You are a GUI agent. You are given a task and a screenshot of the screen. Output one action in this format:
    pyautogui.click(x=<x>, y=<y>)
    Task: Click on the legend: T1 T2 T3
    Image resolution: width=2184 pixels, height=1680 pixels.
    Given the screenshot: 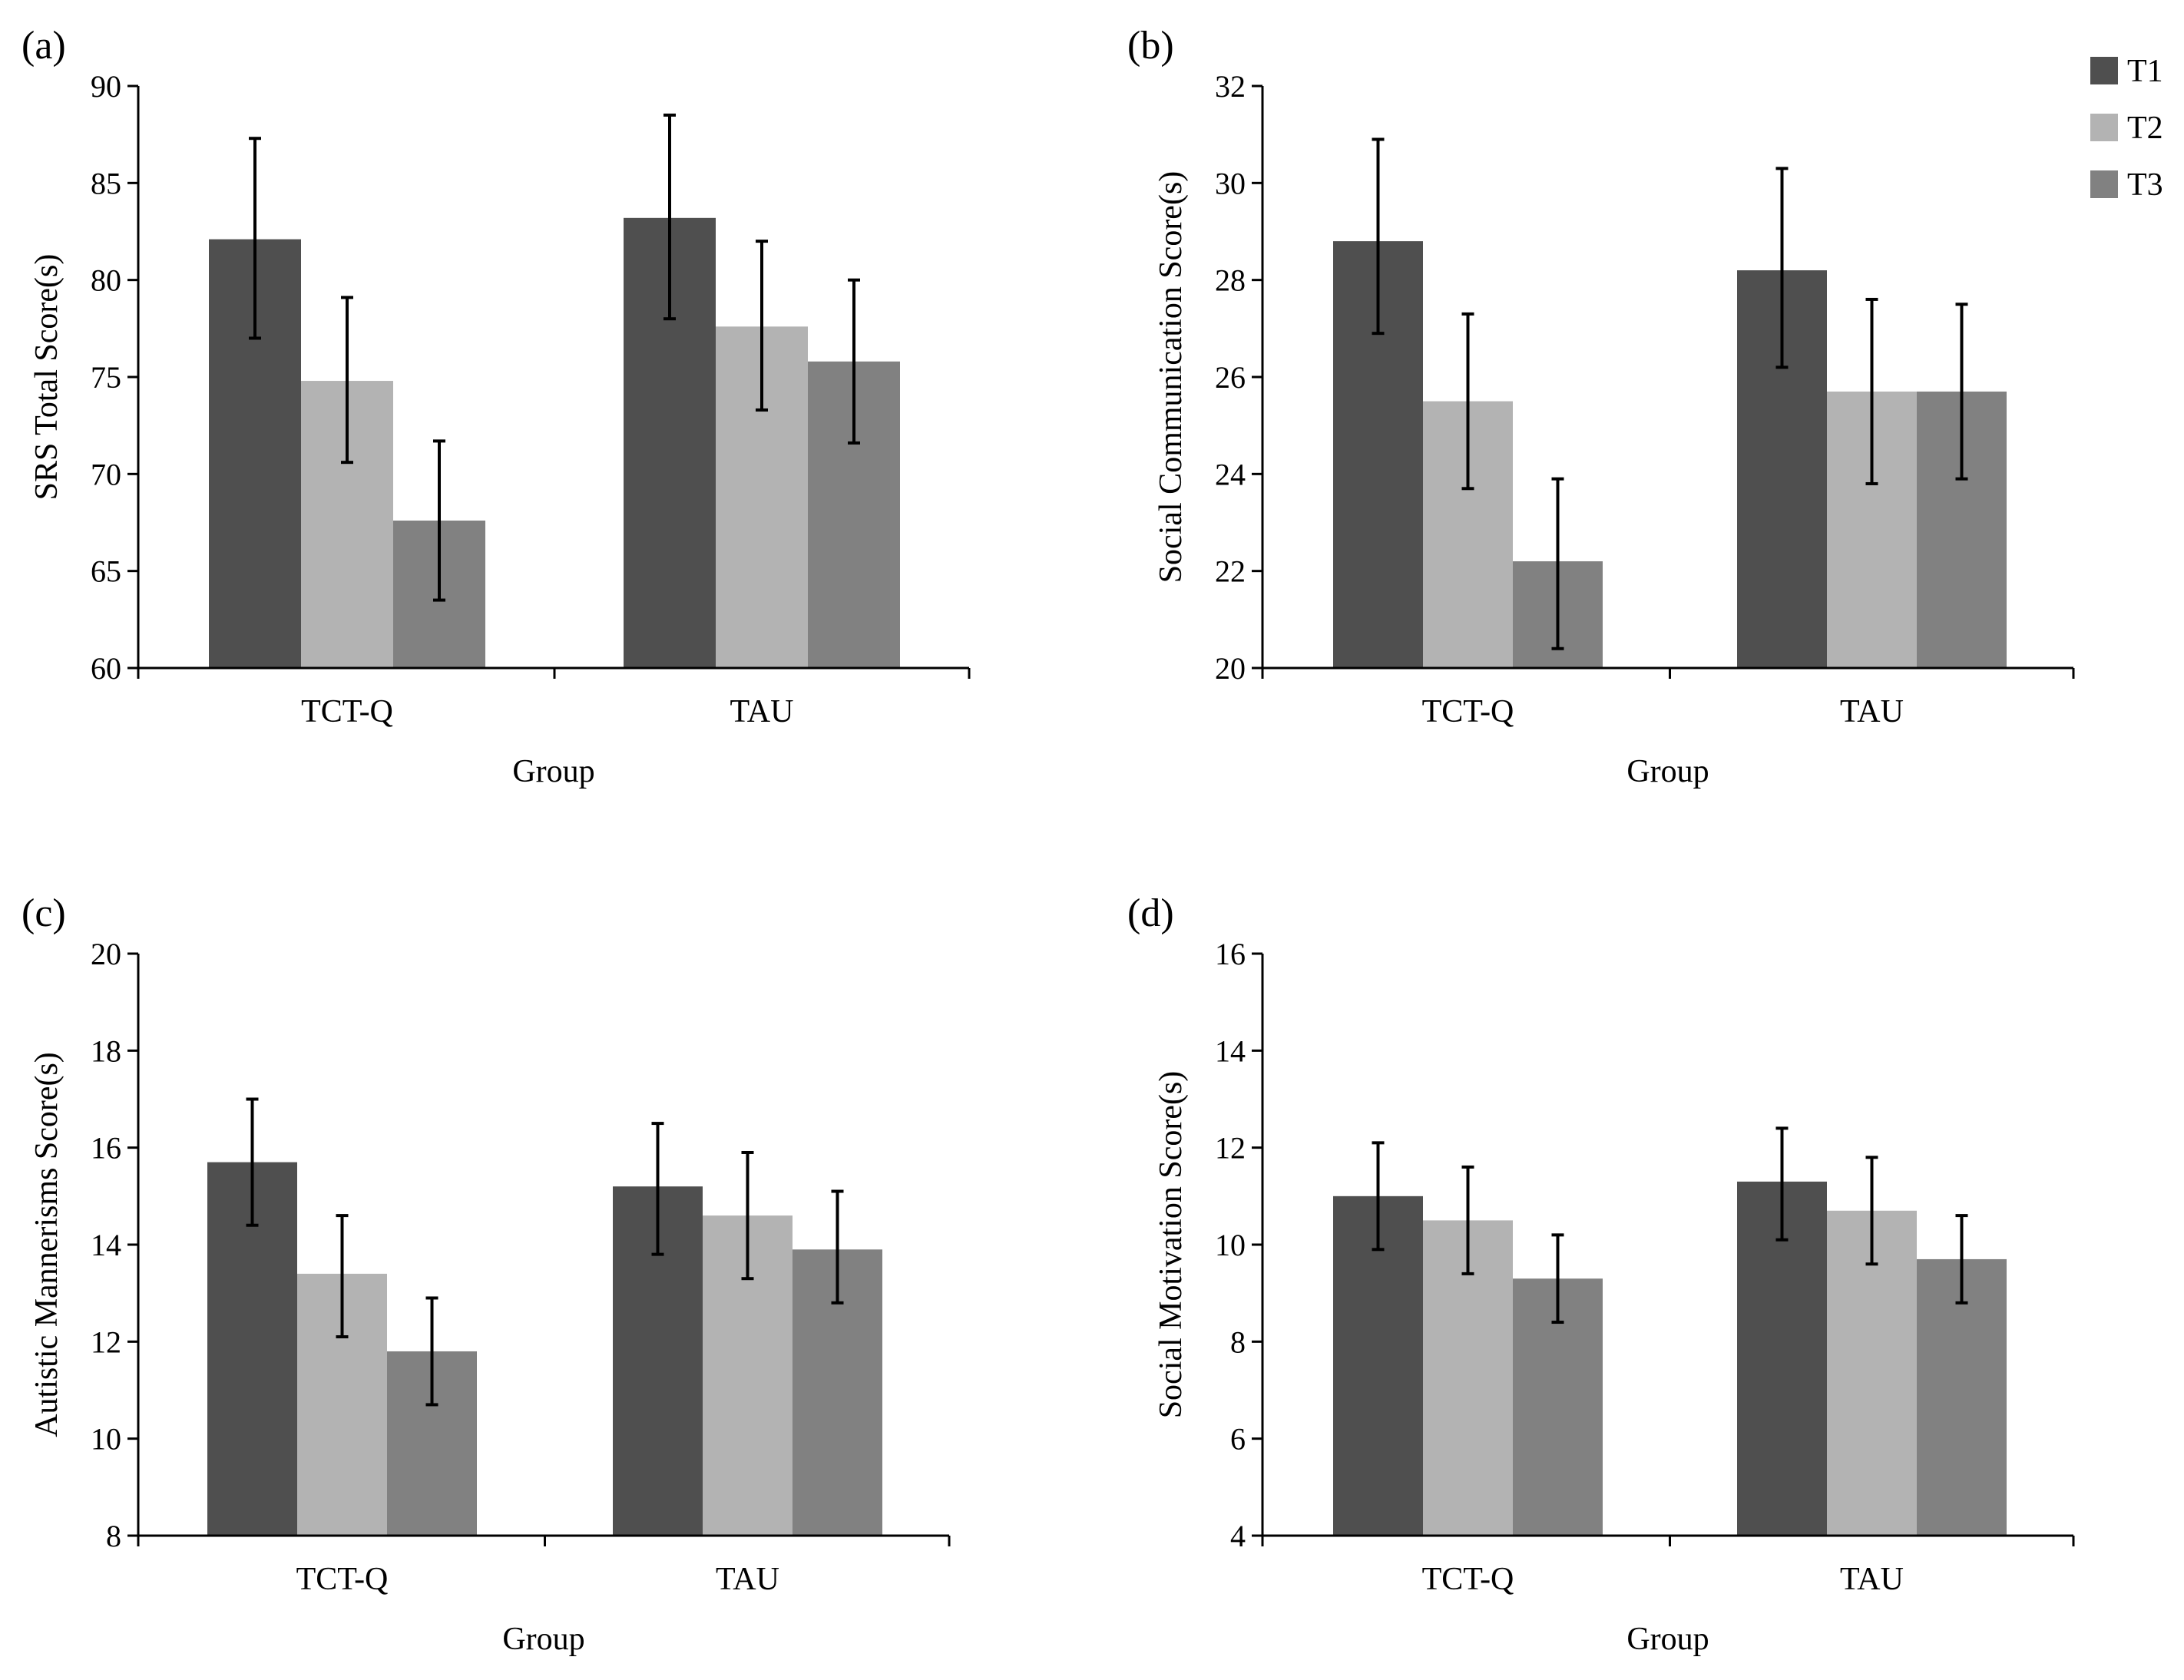 What is the action you would take?
    pyautogui.click(x=2126, y=128)
    